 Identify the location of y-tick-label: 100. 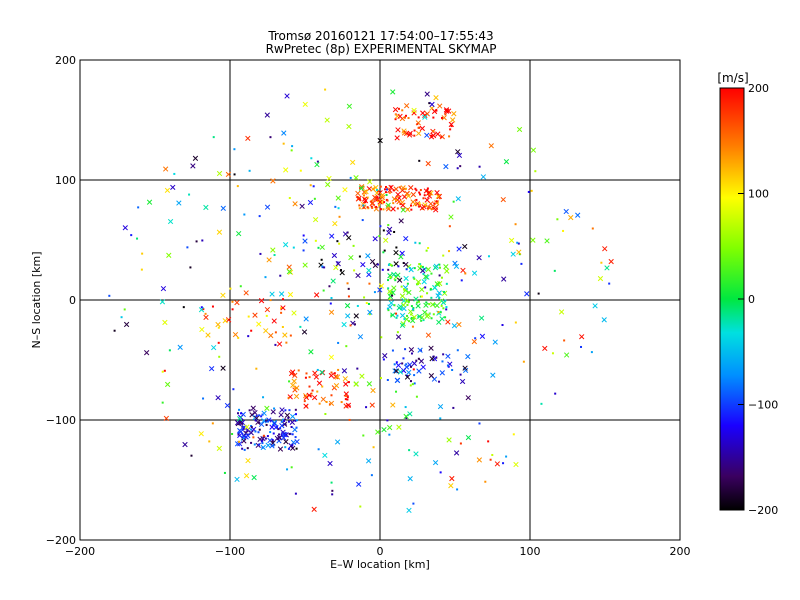
(65, 180).